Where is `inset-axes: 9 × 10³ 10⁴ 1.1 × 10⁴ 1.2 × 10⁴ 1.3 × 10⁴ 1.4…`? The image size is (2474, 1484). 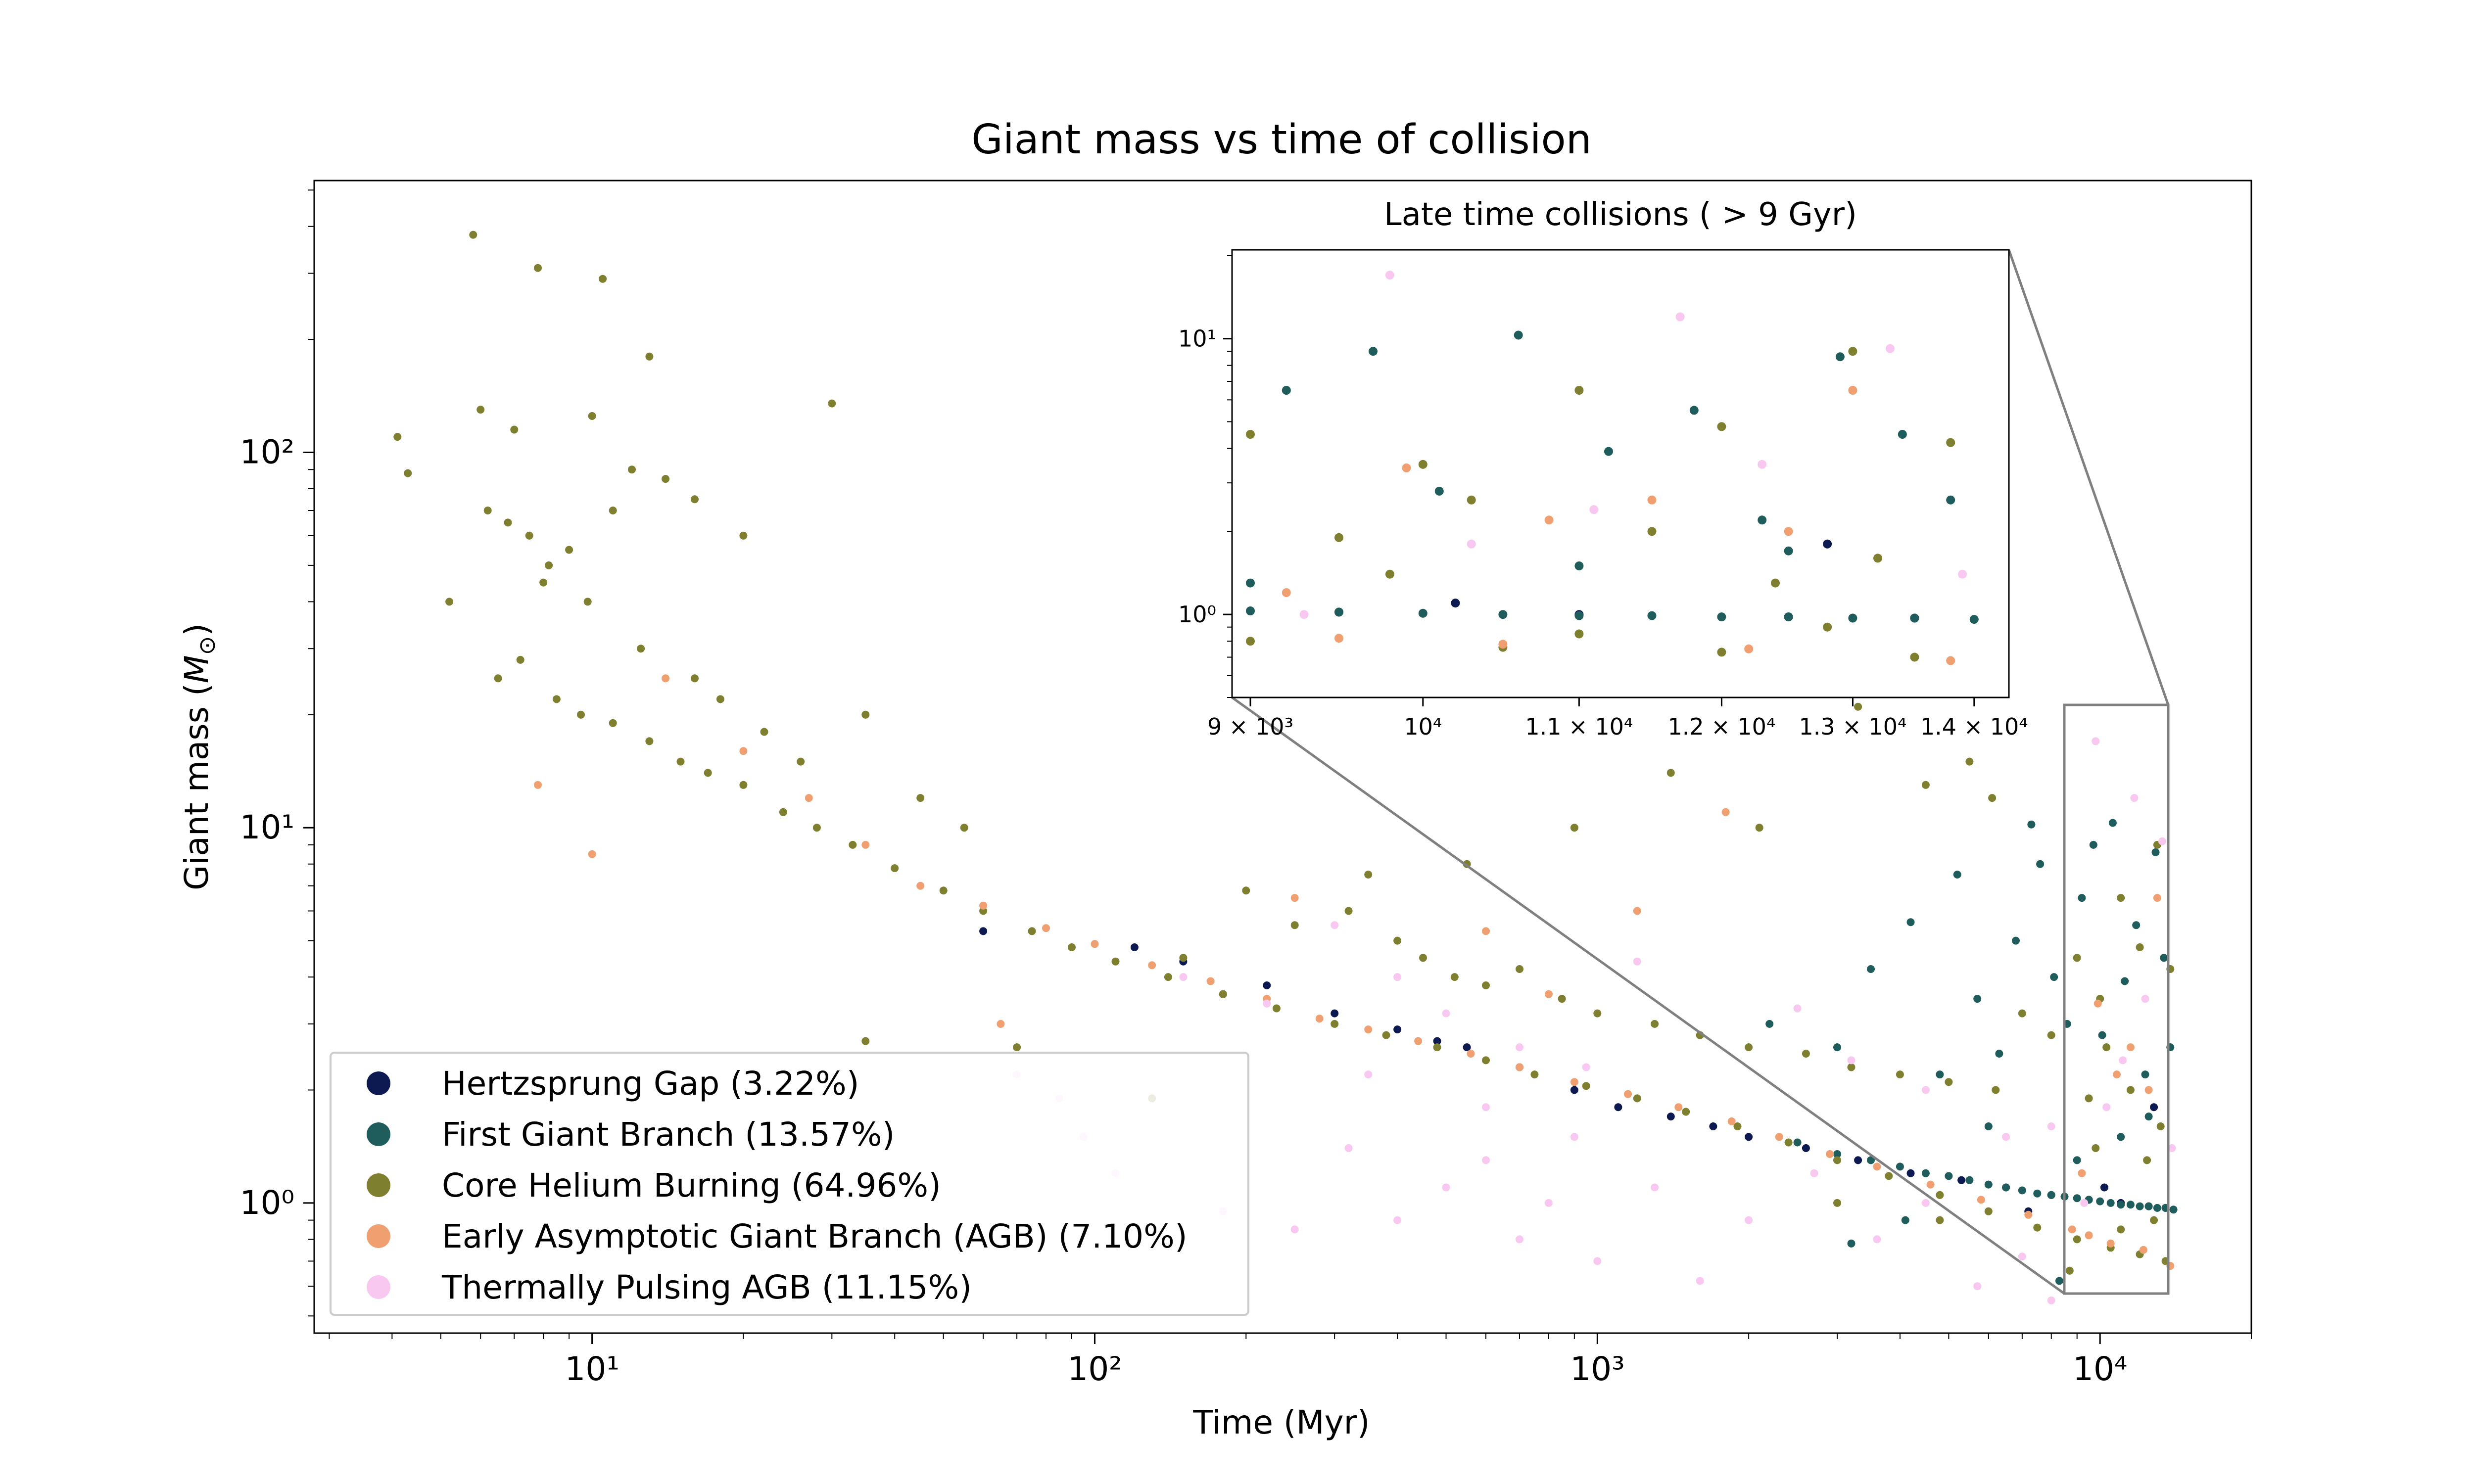
inset-axes: 9 × 10³ 10⁴ 1.1 × 10⁴ 1.2 × 10⁴ 1.3 × 10⁴ 1.4… is located at coordinates (1603, 497).